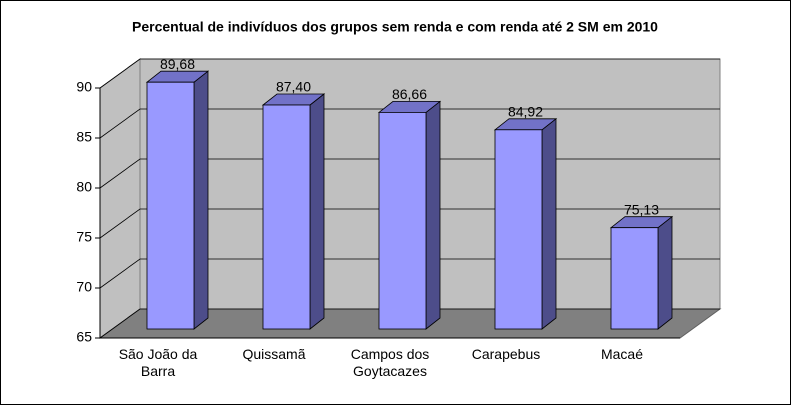 This screenshot has height=405, width=791. I want to click on value-label: 75,13, so click(641, 209).